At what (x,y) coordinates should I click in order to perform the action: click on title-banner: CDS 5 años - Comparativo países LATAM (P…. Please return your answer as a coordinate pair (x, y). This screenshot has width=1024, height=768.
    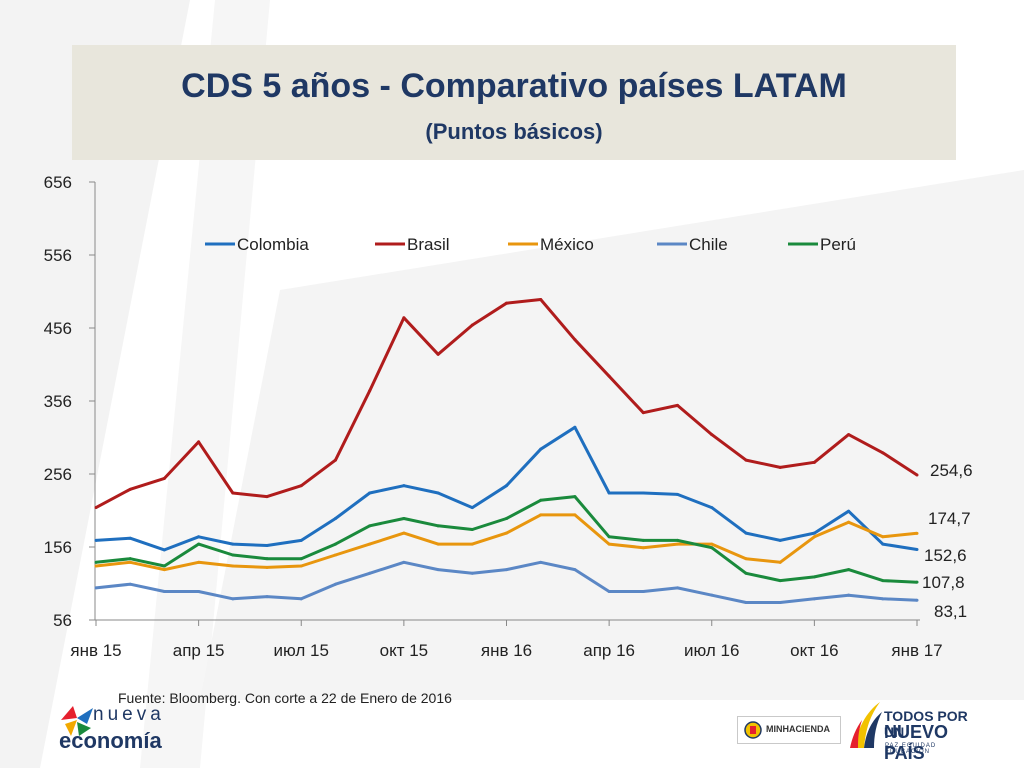
    Looking at the image, I should click on (514, 102).